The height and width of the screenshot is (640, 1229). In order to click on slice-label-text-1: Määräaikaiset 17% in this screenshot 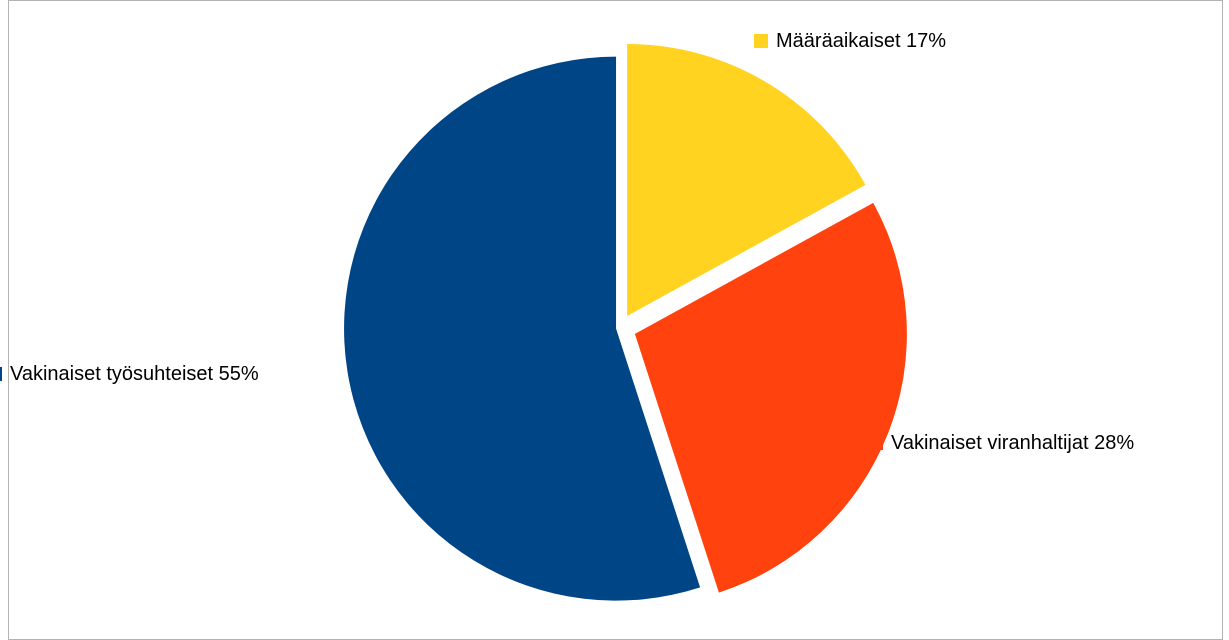, I will do `click(861, 41)`.